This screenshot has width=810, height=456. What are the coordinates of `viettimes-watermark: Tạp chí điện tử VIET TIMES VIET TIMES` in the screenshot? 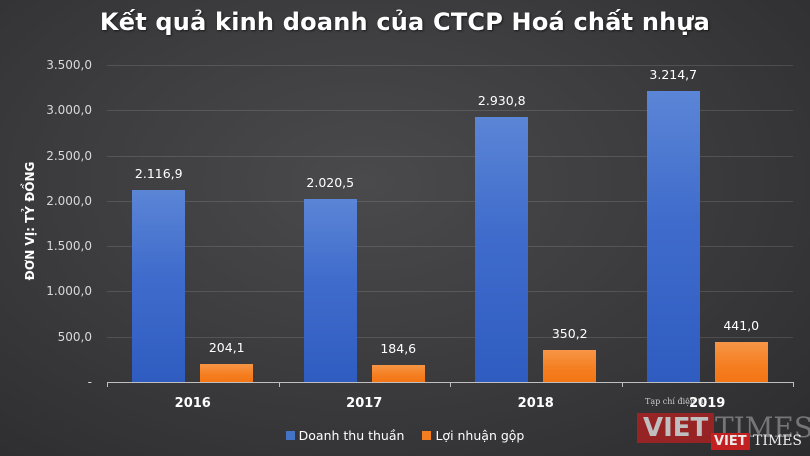 It's located at (722, 425).